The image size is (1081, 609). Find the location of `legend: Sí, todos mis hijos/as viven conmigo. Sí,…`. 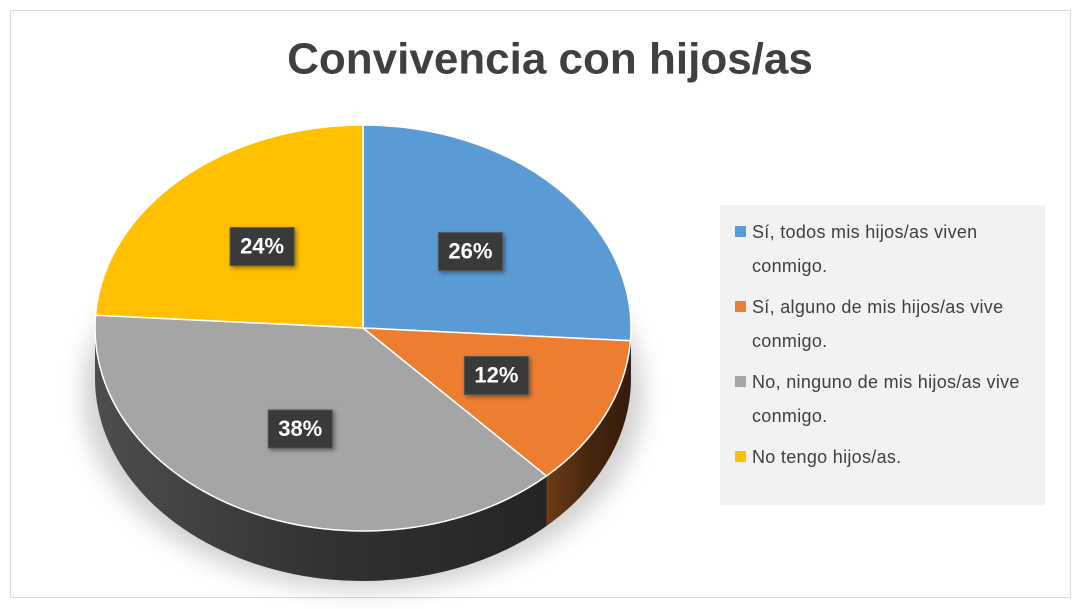

legend: Sí, todos mis hijos/as viven conmigo. Sí,… is located at coordinates (882, 355).